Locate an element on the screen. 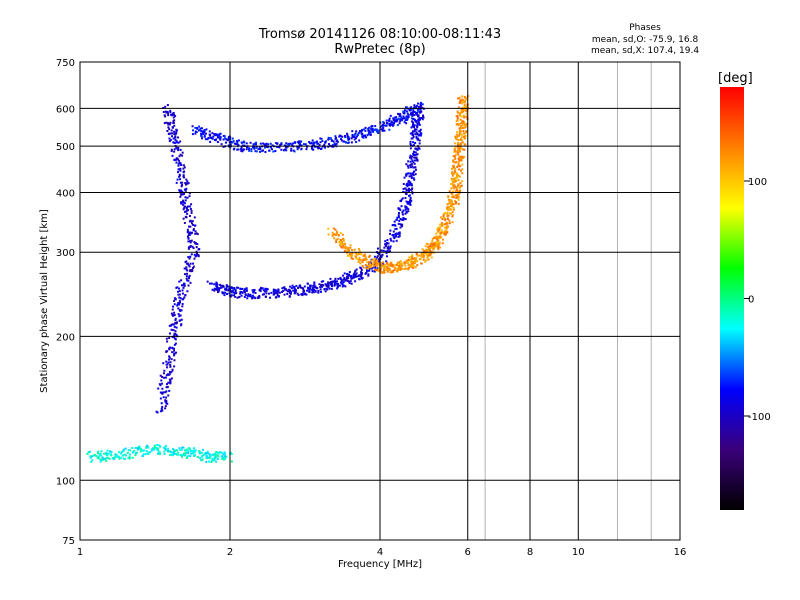 The width and height of the screenshot is (800, 600). stats-header: Phases is located at coordinates (645, 28).